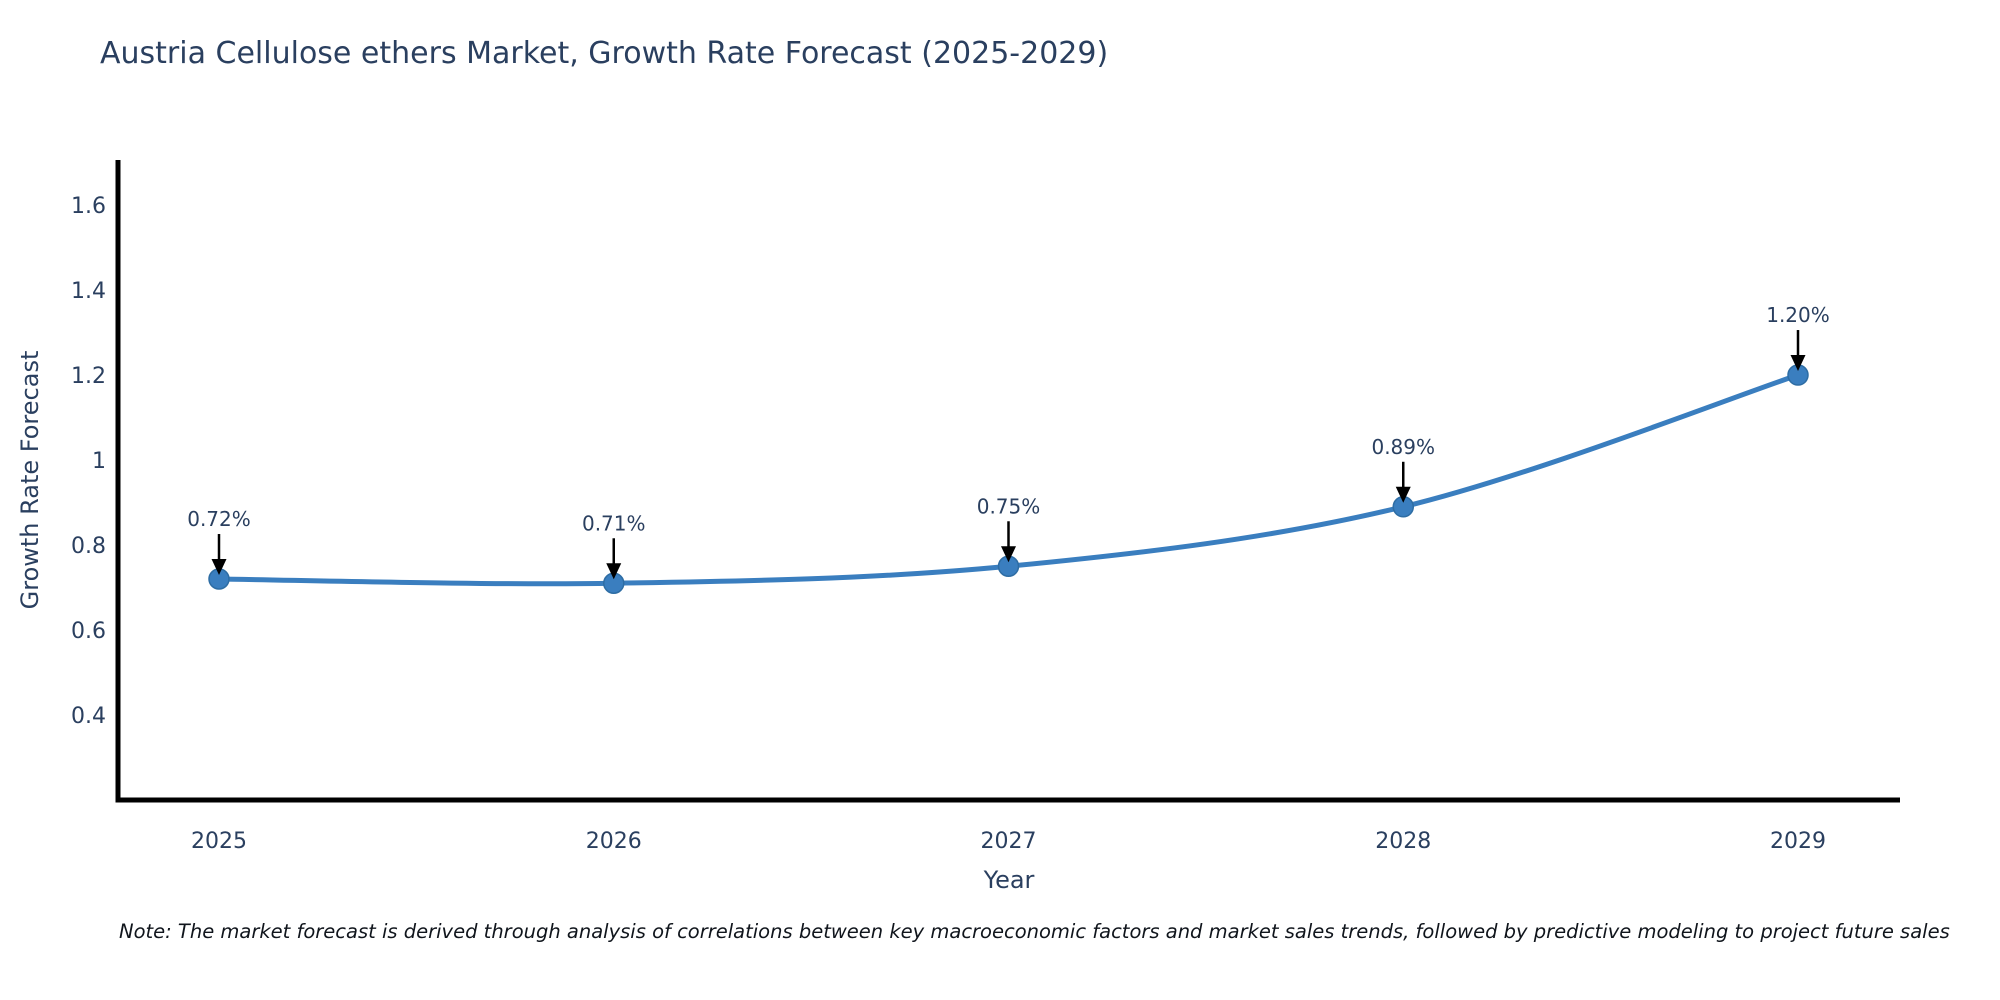 The image size is (2000, 1000). I want to click on x-tick-label: 2026, so click(614, 841).